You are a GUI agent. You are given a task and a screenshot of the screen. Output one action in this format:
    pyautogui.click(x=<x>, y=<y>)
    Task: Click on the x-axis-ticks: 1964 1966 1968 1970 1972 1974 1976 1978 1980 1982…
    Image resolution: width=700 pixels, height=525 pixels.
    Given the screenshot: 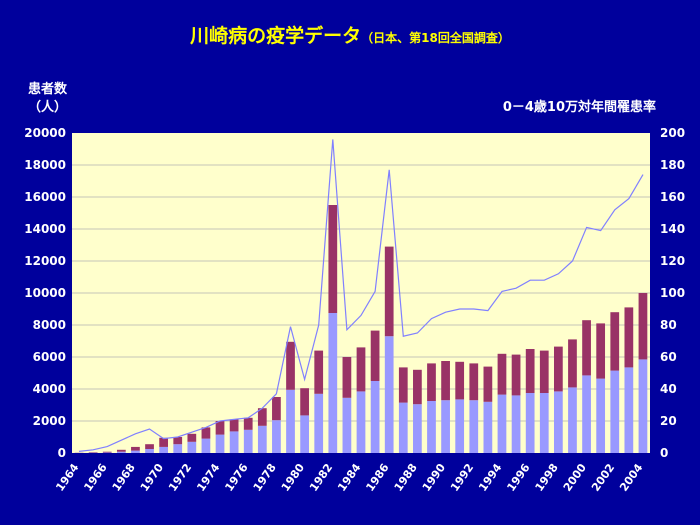 What is the action you would take?
    pyautogui.click(x=349, y=477)
    